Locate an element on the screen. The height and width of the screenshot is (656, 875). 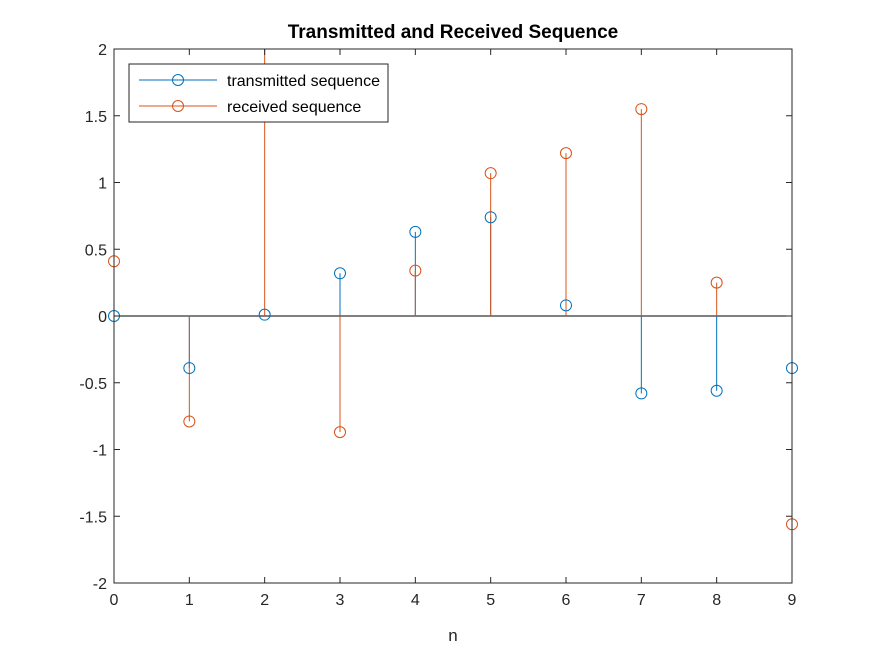
x-tick-label: 8 is located at coordinates (716, 600).